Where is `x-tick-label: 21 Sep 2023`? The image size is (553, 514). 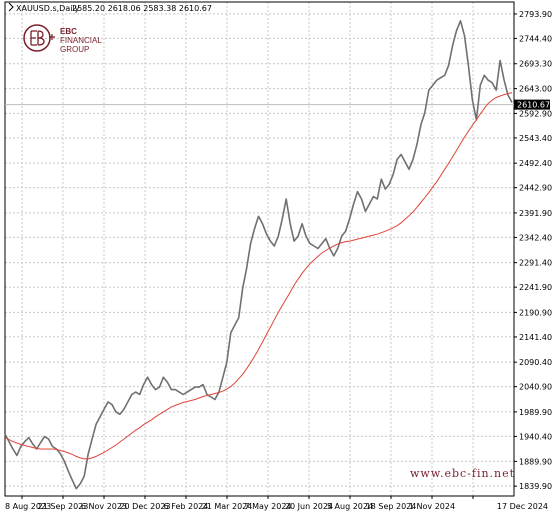 x-tick-label: 21 Sep 2023 is located at coordinates (63, 506).